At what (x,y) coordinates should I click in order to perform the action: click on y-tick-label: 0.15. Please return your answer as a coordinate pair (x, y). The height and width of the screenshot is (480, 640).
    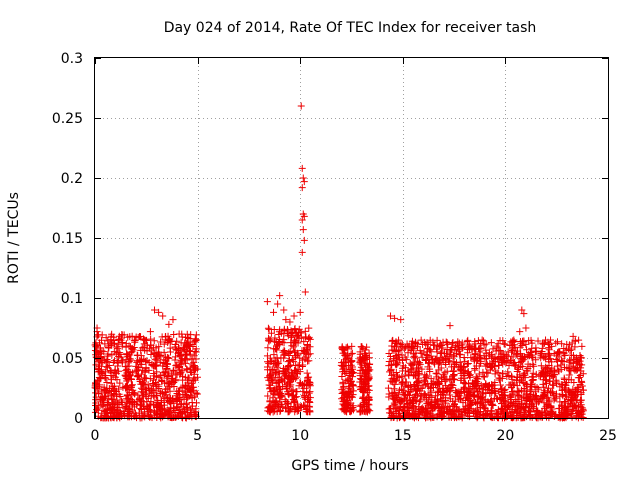
    Looking at the image, I should click on (67, 239).